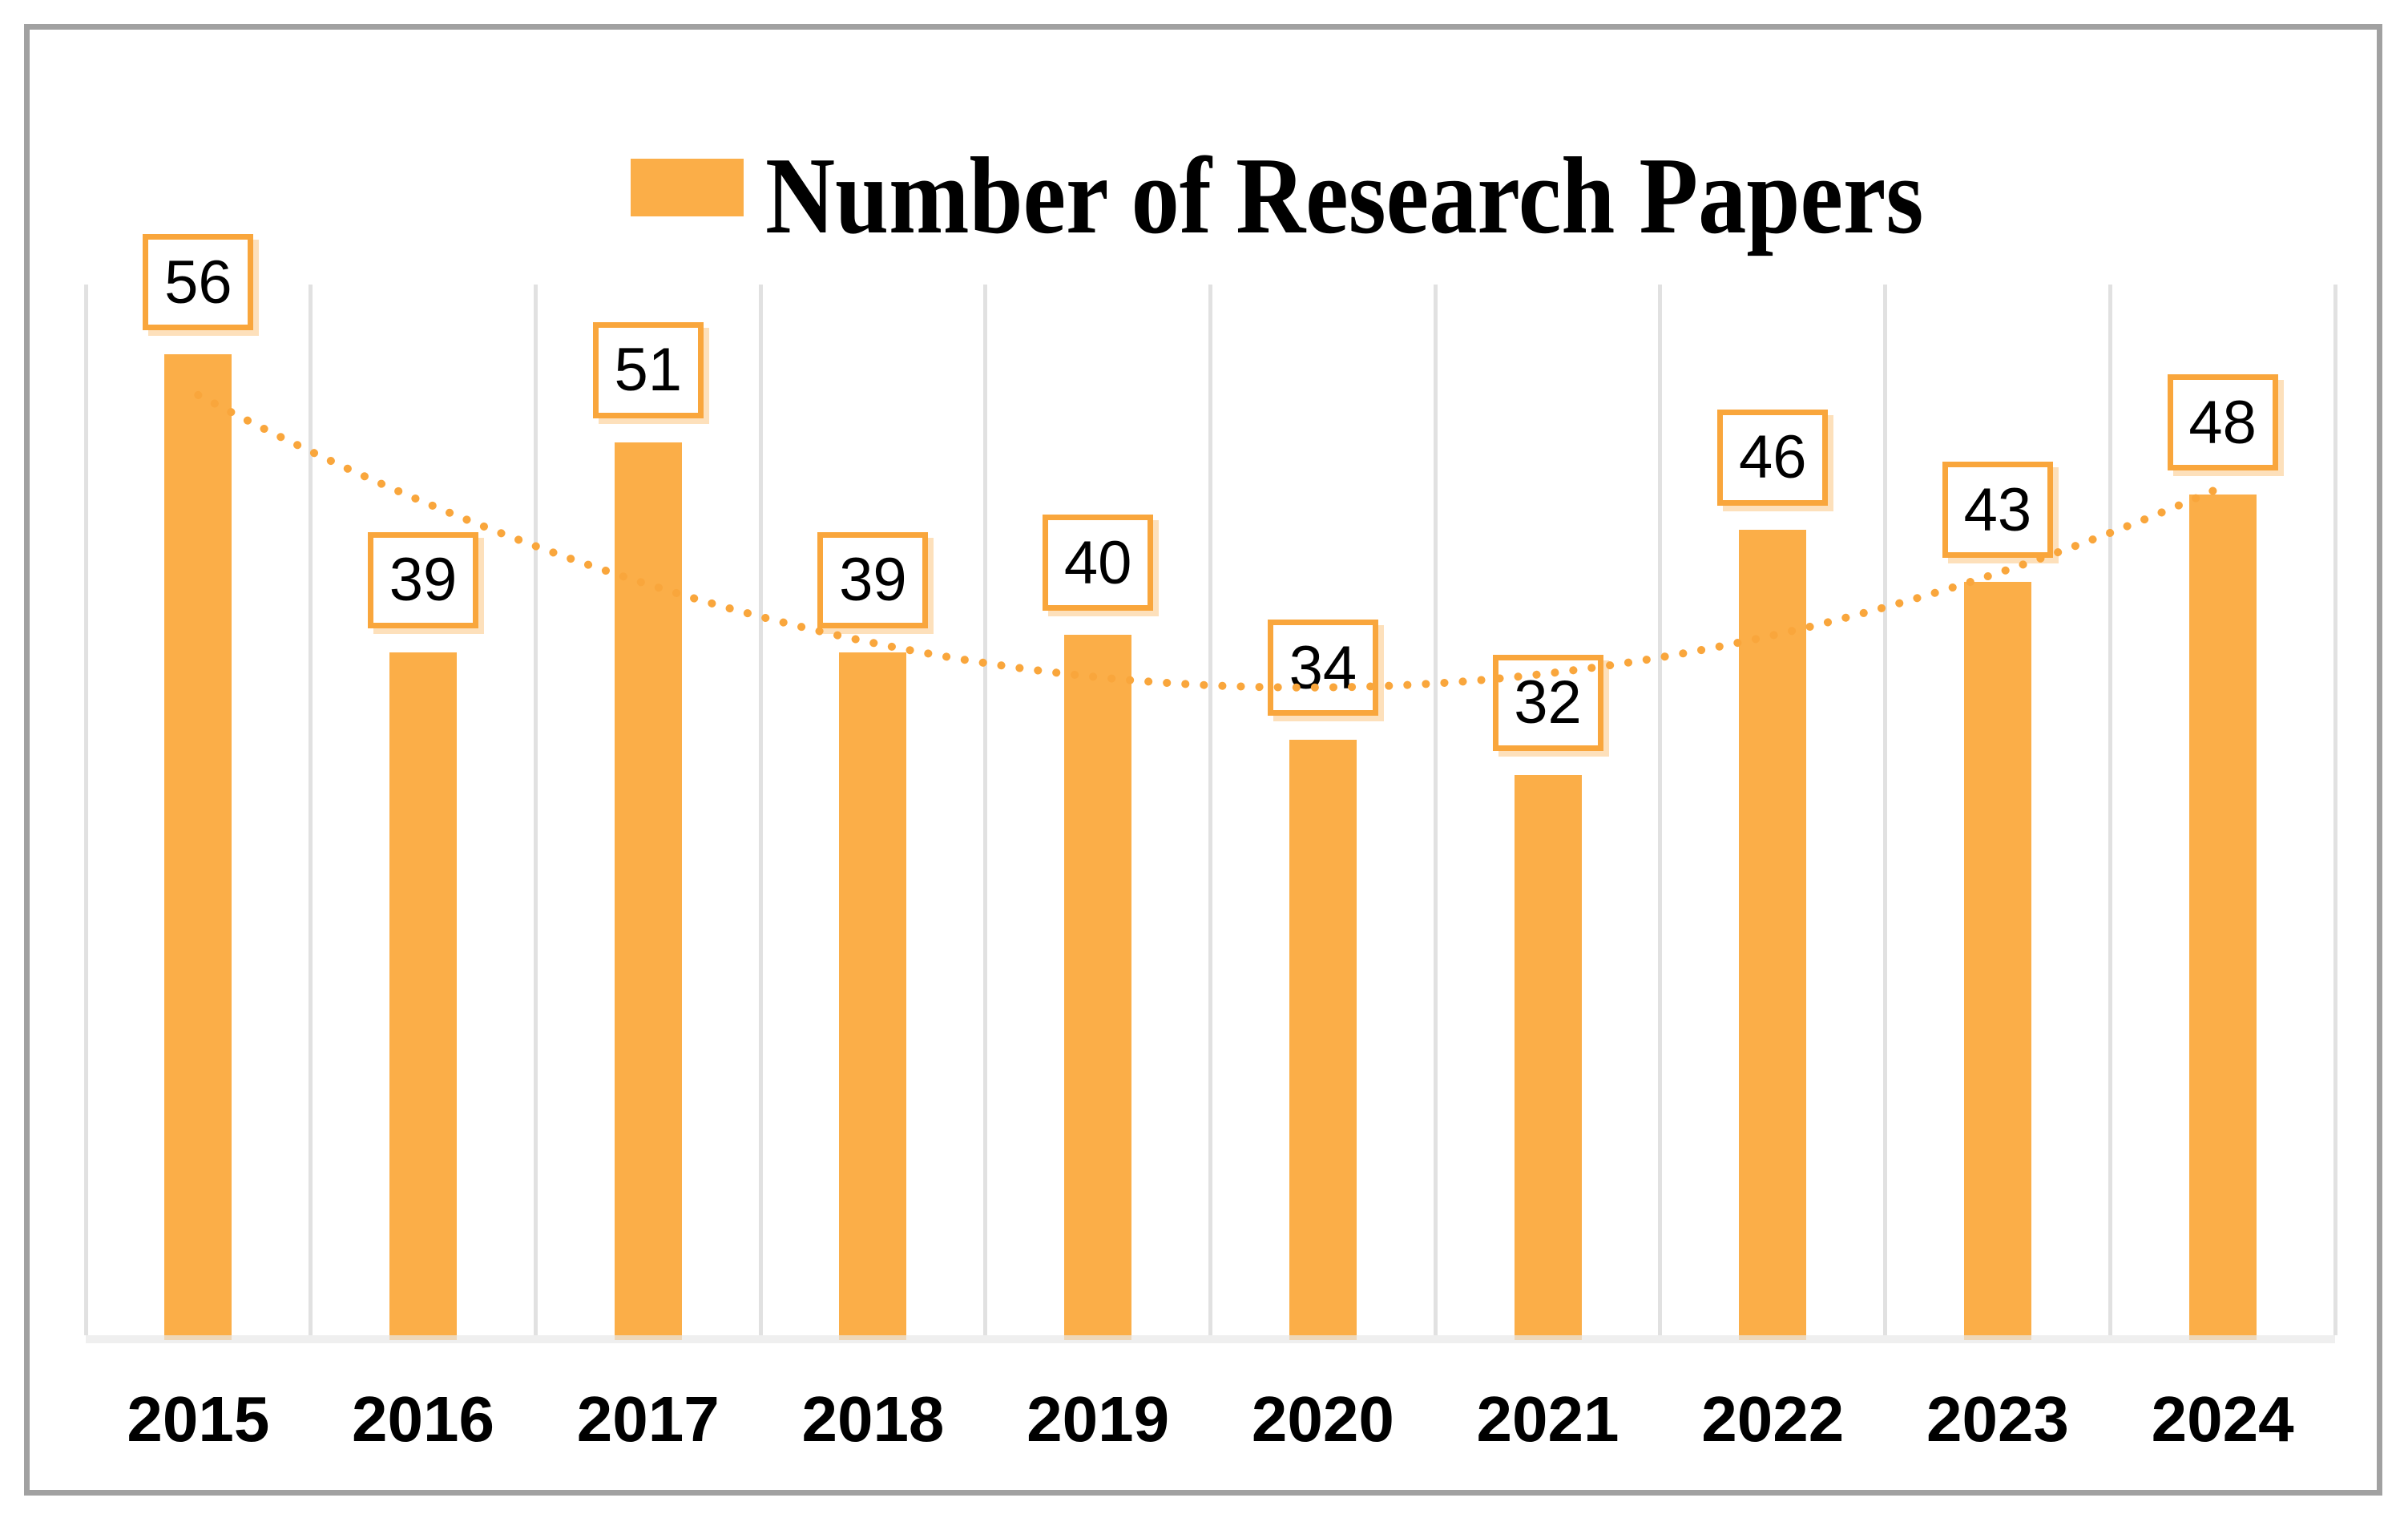  Describe the element at coordinates (1773, 1419) in the screenshot. I see `x-axis-label: 2022` at that location.